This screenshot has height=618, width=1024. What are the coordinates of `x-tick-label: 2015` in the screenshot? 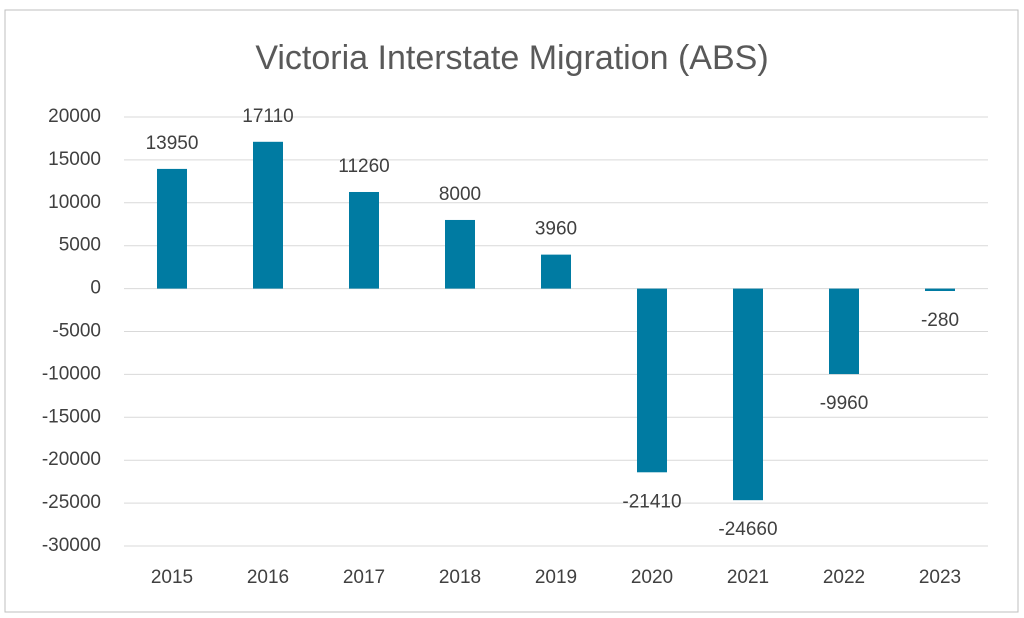 It's located at (172, 577).